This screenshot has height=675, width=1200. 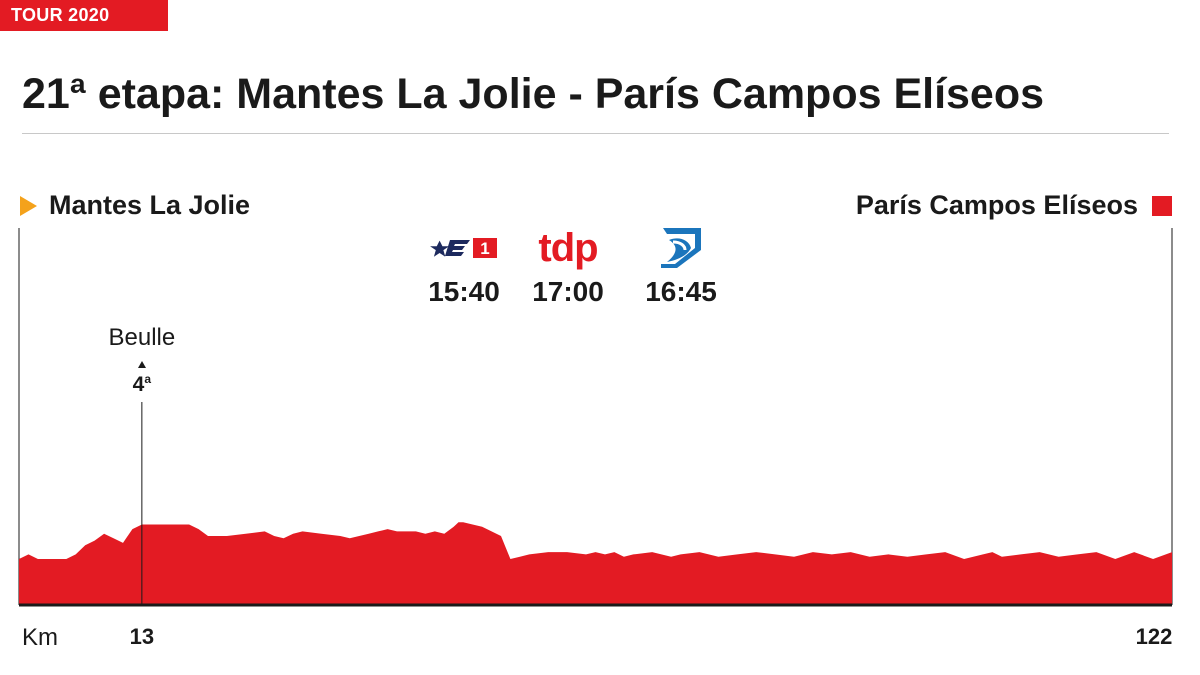 What do you see at coordinates (681, 248) in the screenshot?
I see `etb-logo` at bounding box center [681, 248].